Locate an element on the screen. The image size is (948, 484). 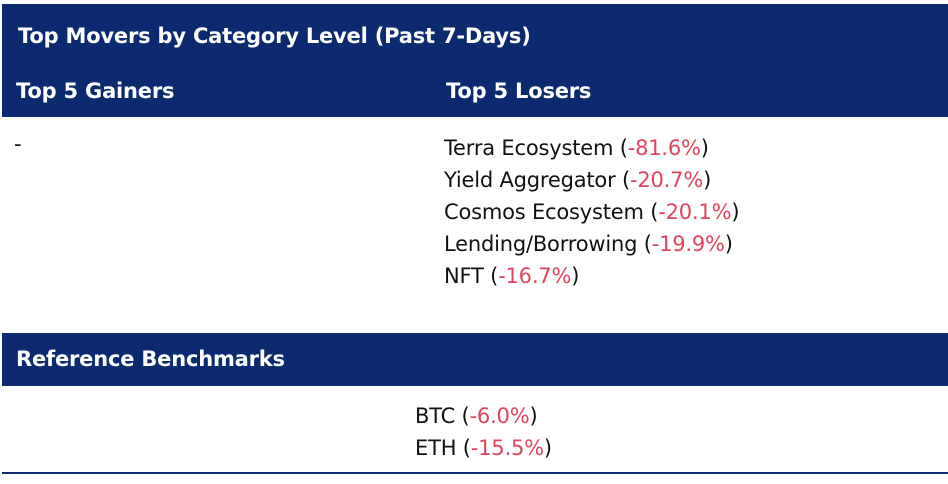
benchmarks-list: BTC (-6.0%) ETH (-15.5%) is located at coordinates (483, 432).